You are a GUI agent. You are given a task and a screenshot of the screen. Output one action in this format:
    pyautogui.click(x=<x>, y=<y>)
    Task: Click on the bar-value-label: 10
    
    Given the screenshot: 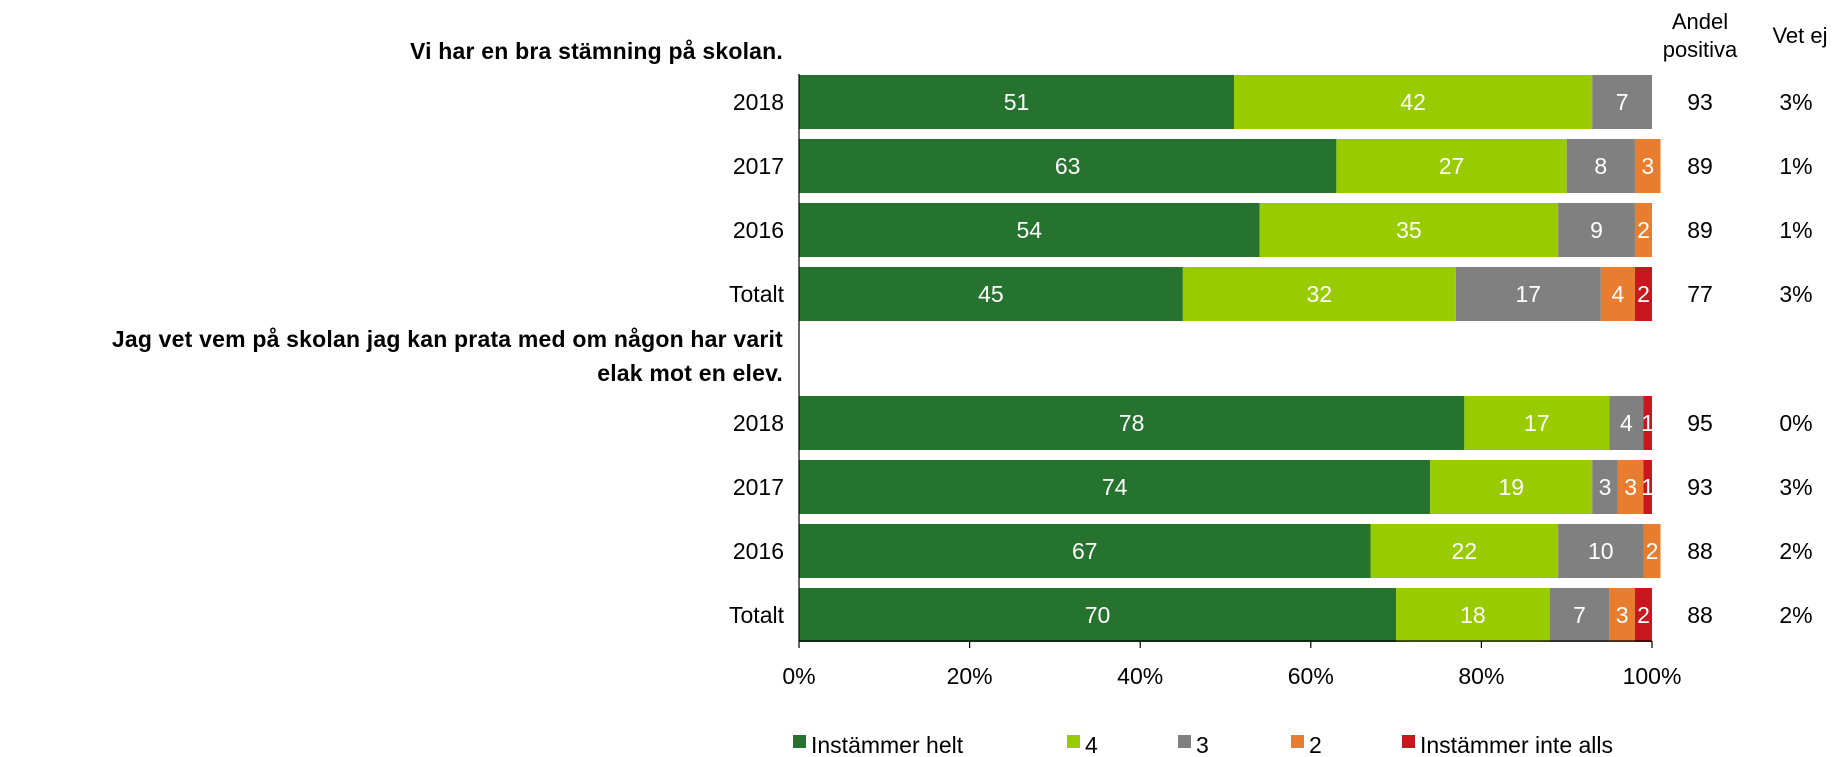 What is the action you would take?
    pyautogui.click(x=1601, y=551)
    